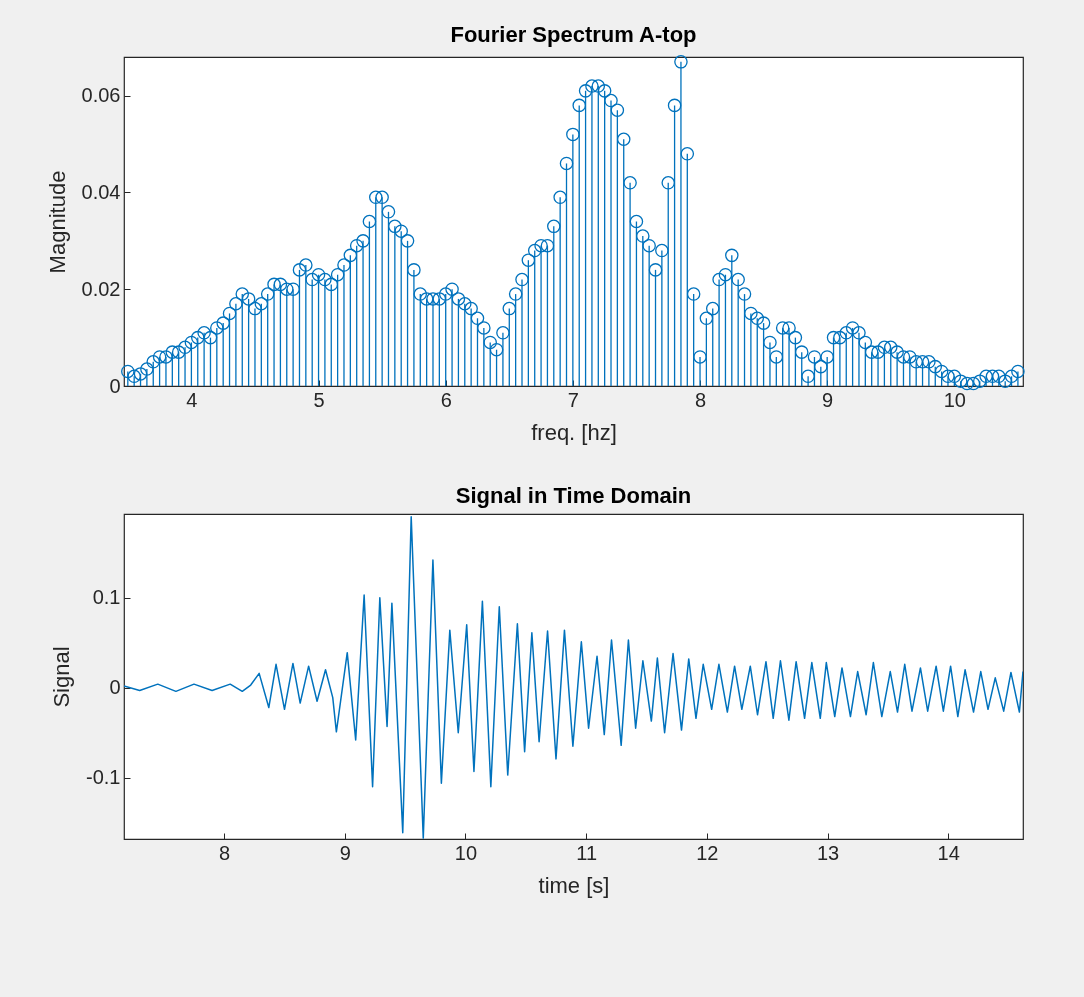 The image size is (1084, 997). What do you see at coordinates (57, 222) in the screenshot?
I see `y-axis-title: Magnitude` at bounding box center [57, 222].